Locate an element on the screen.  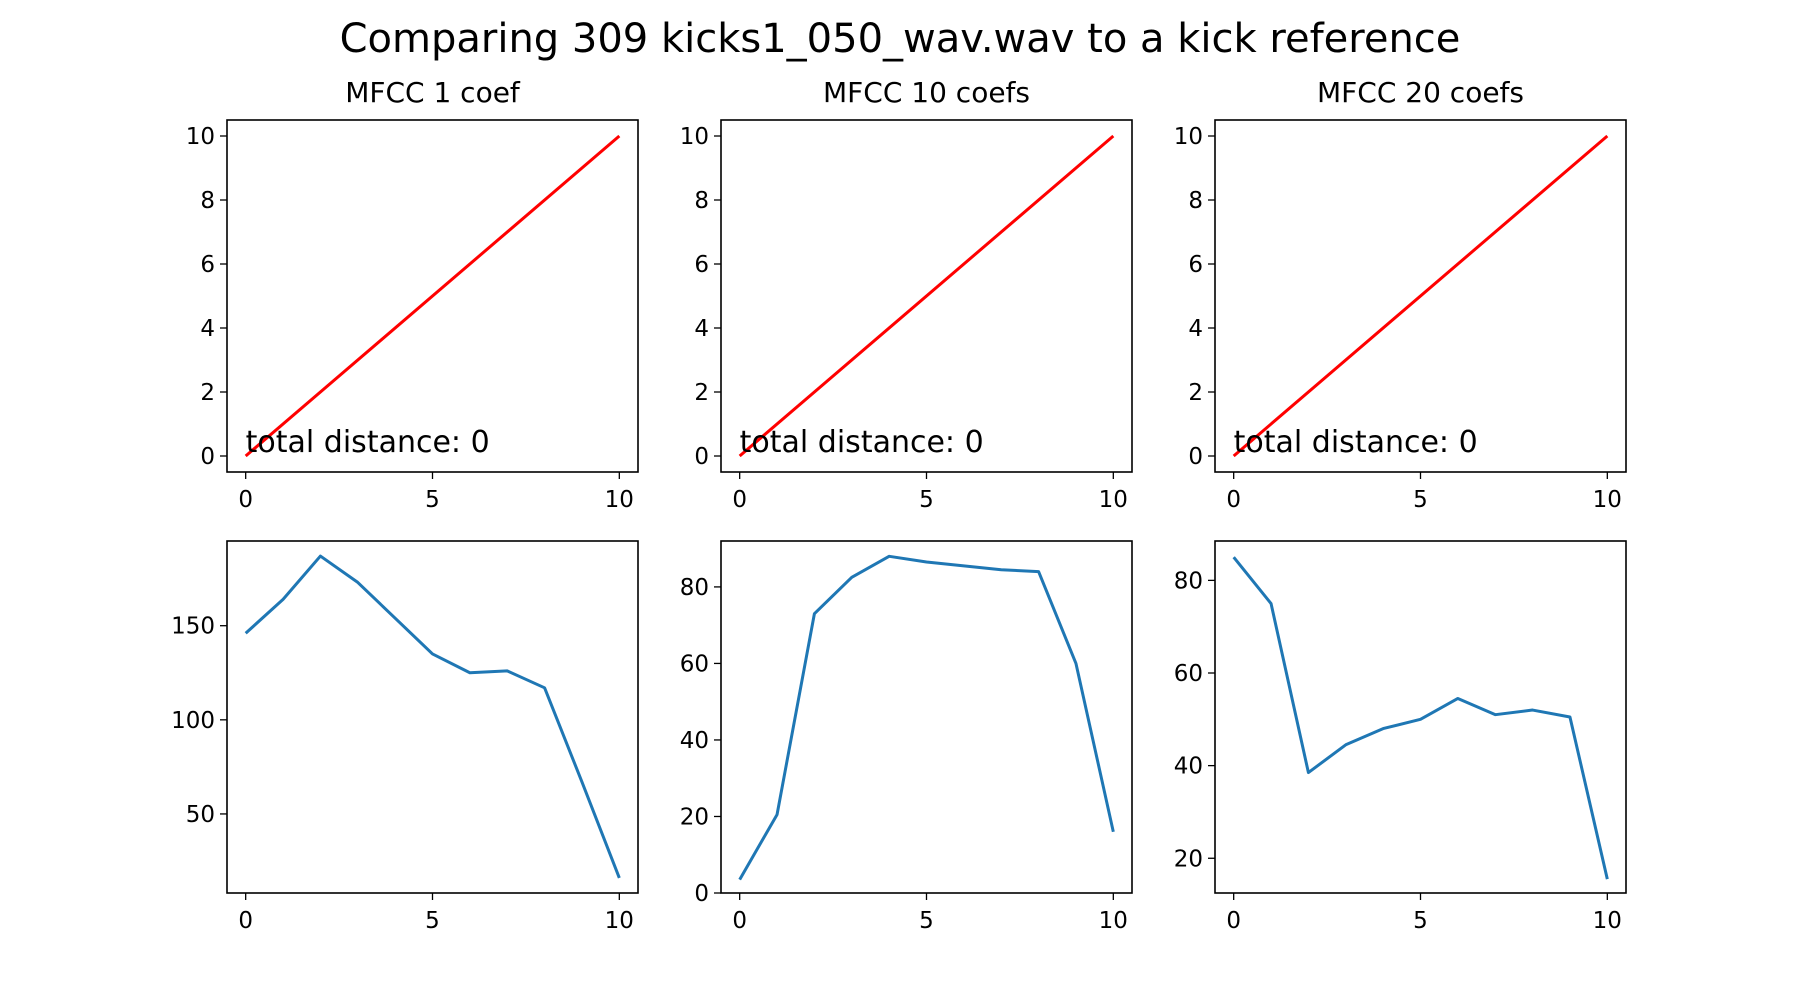
x-tick-label-top-3-0: 0 is located at coordinates (1233, 500).